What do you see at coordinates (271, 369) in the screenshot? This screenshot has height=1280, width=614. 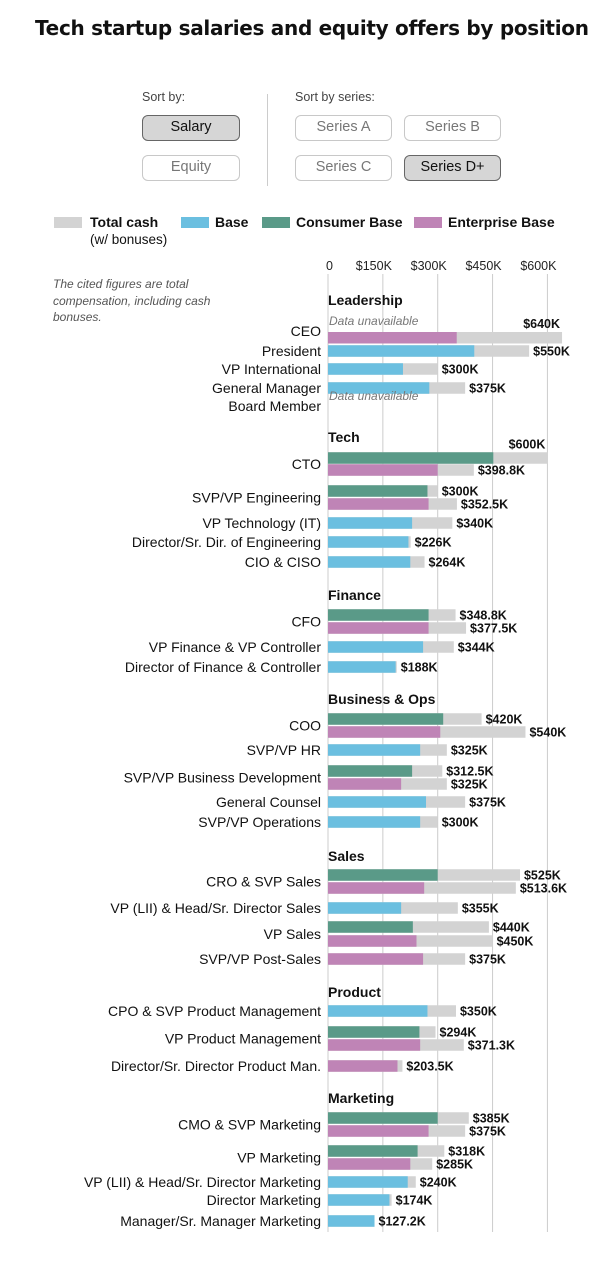 I see `position-label: VP International` at bounding box center [271, 369].